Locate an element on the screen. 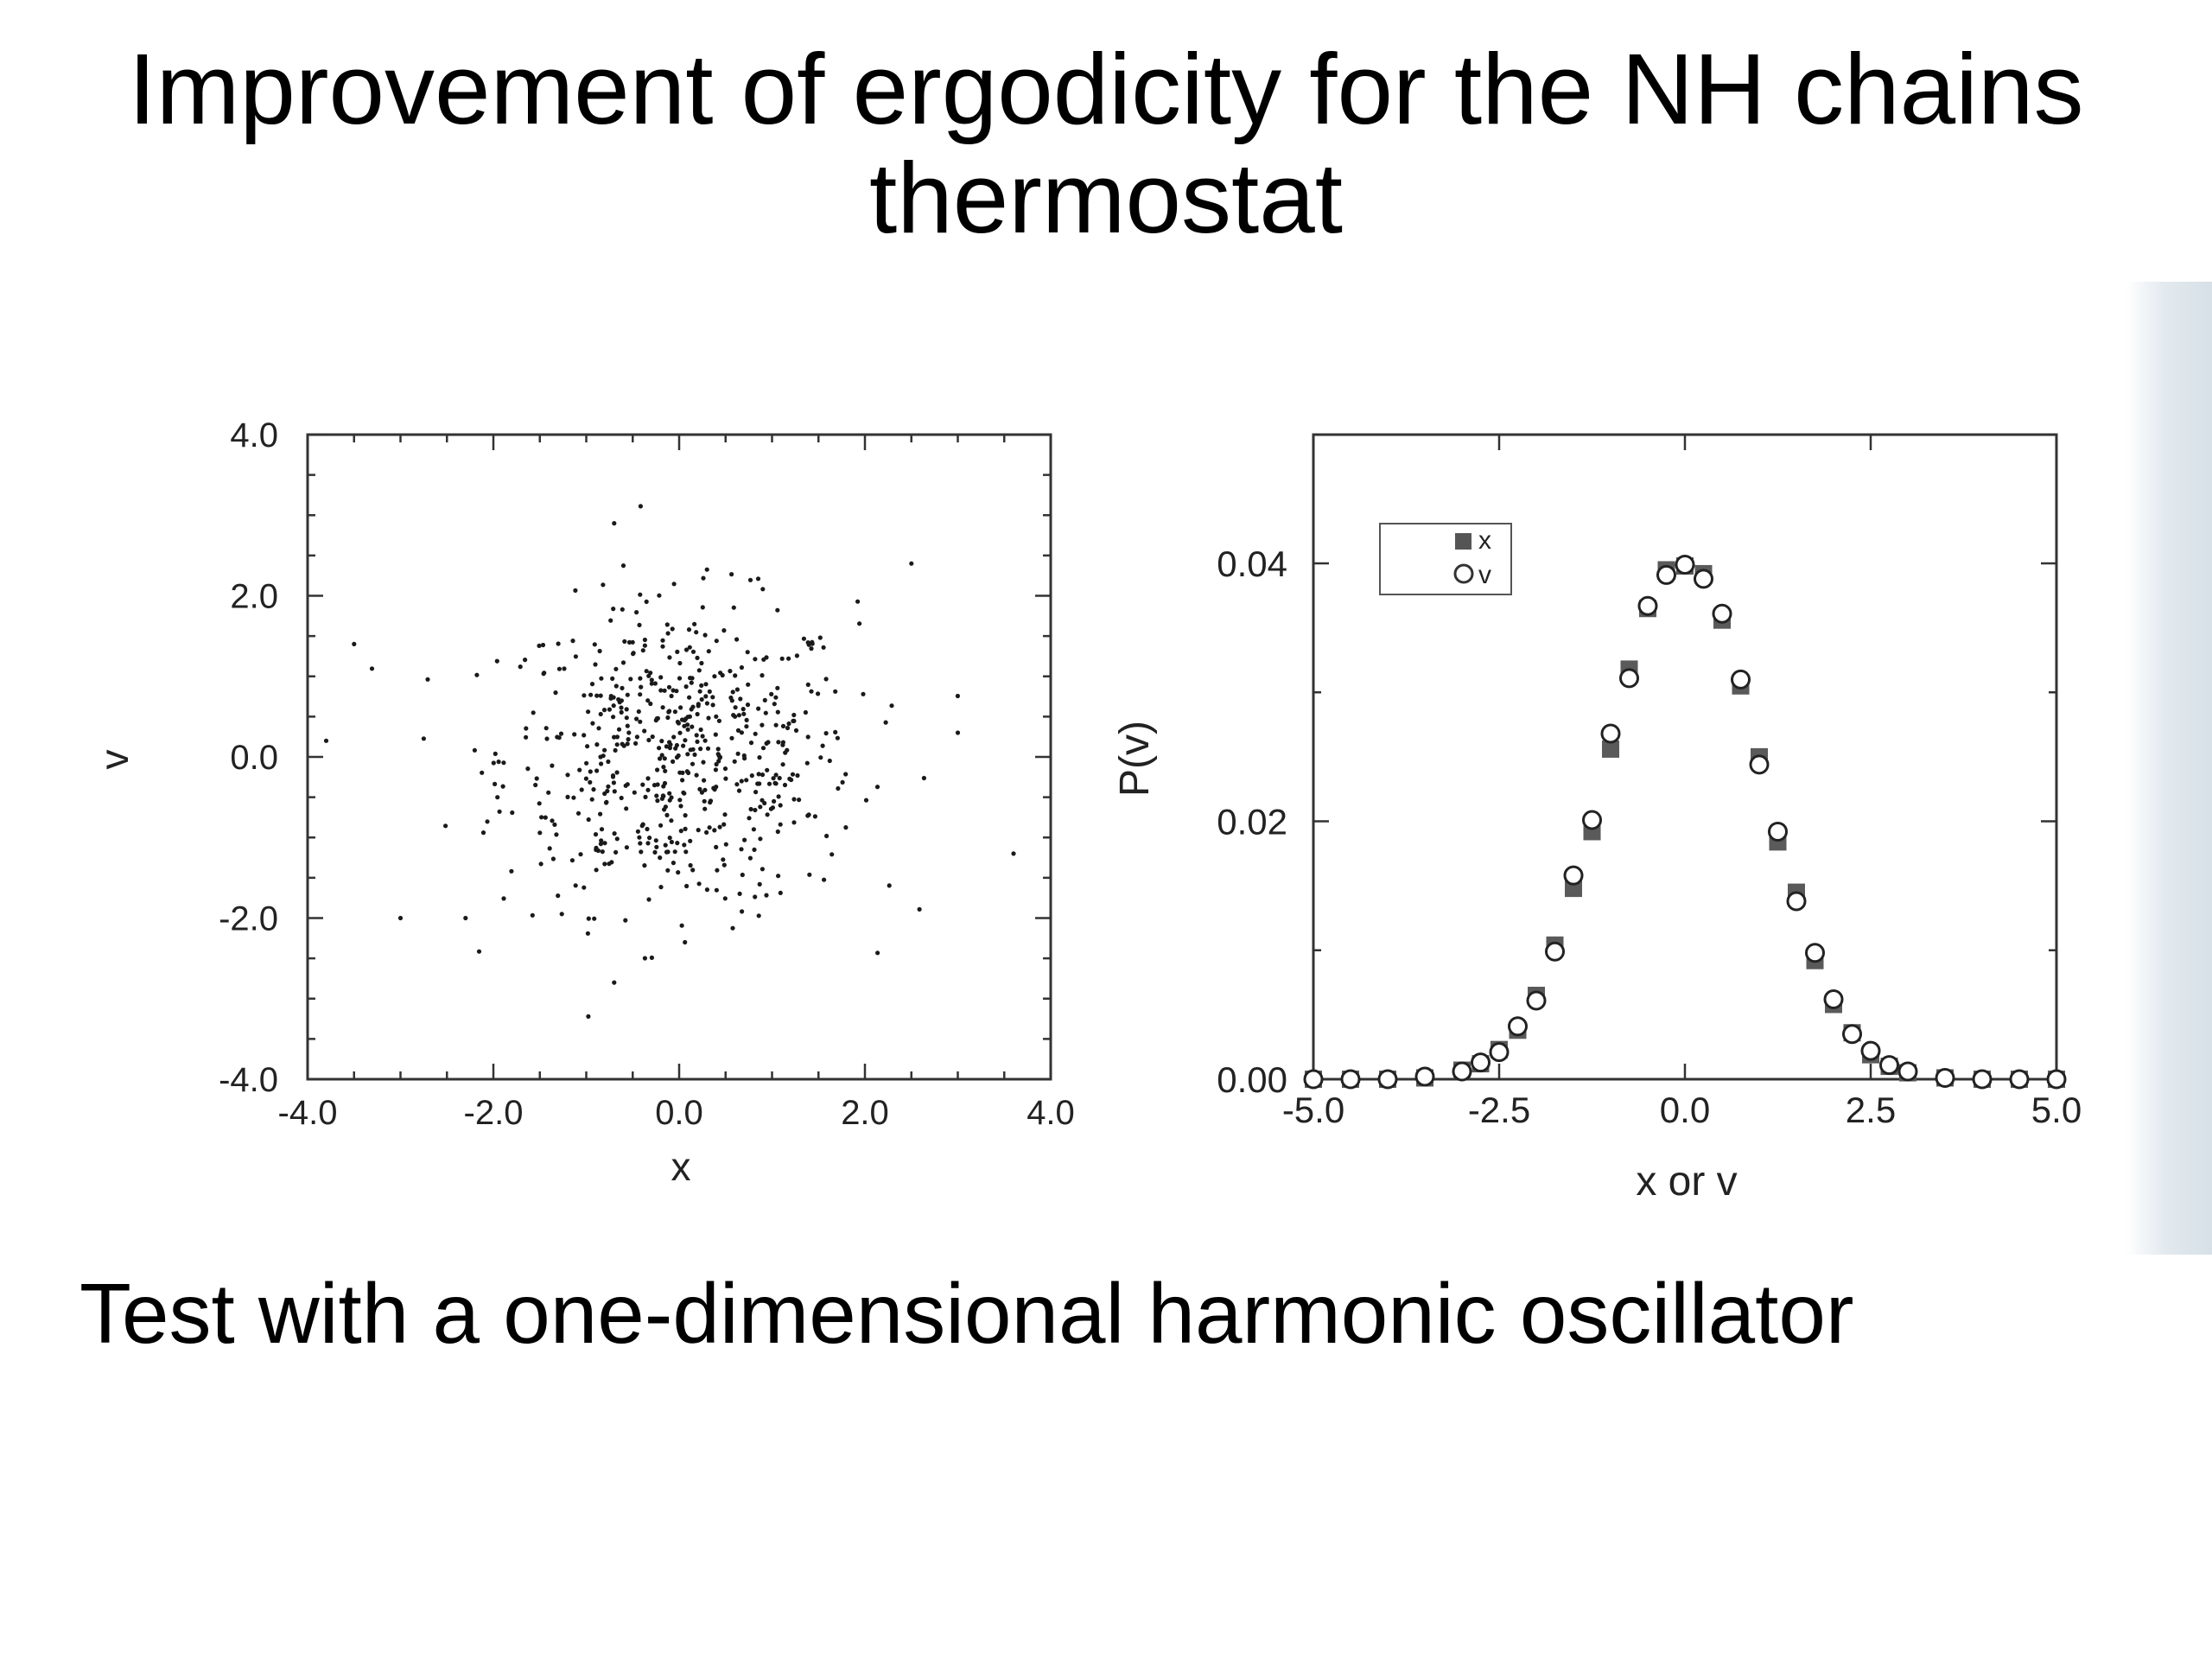  legend-circle-marker is located at coordinates (1463, 573).